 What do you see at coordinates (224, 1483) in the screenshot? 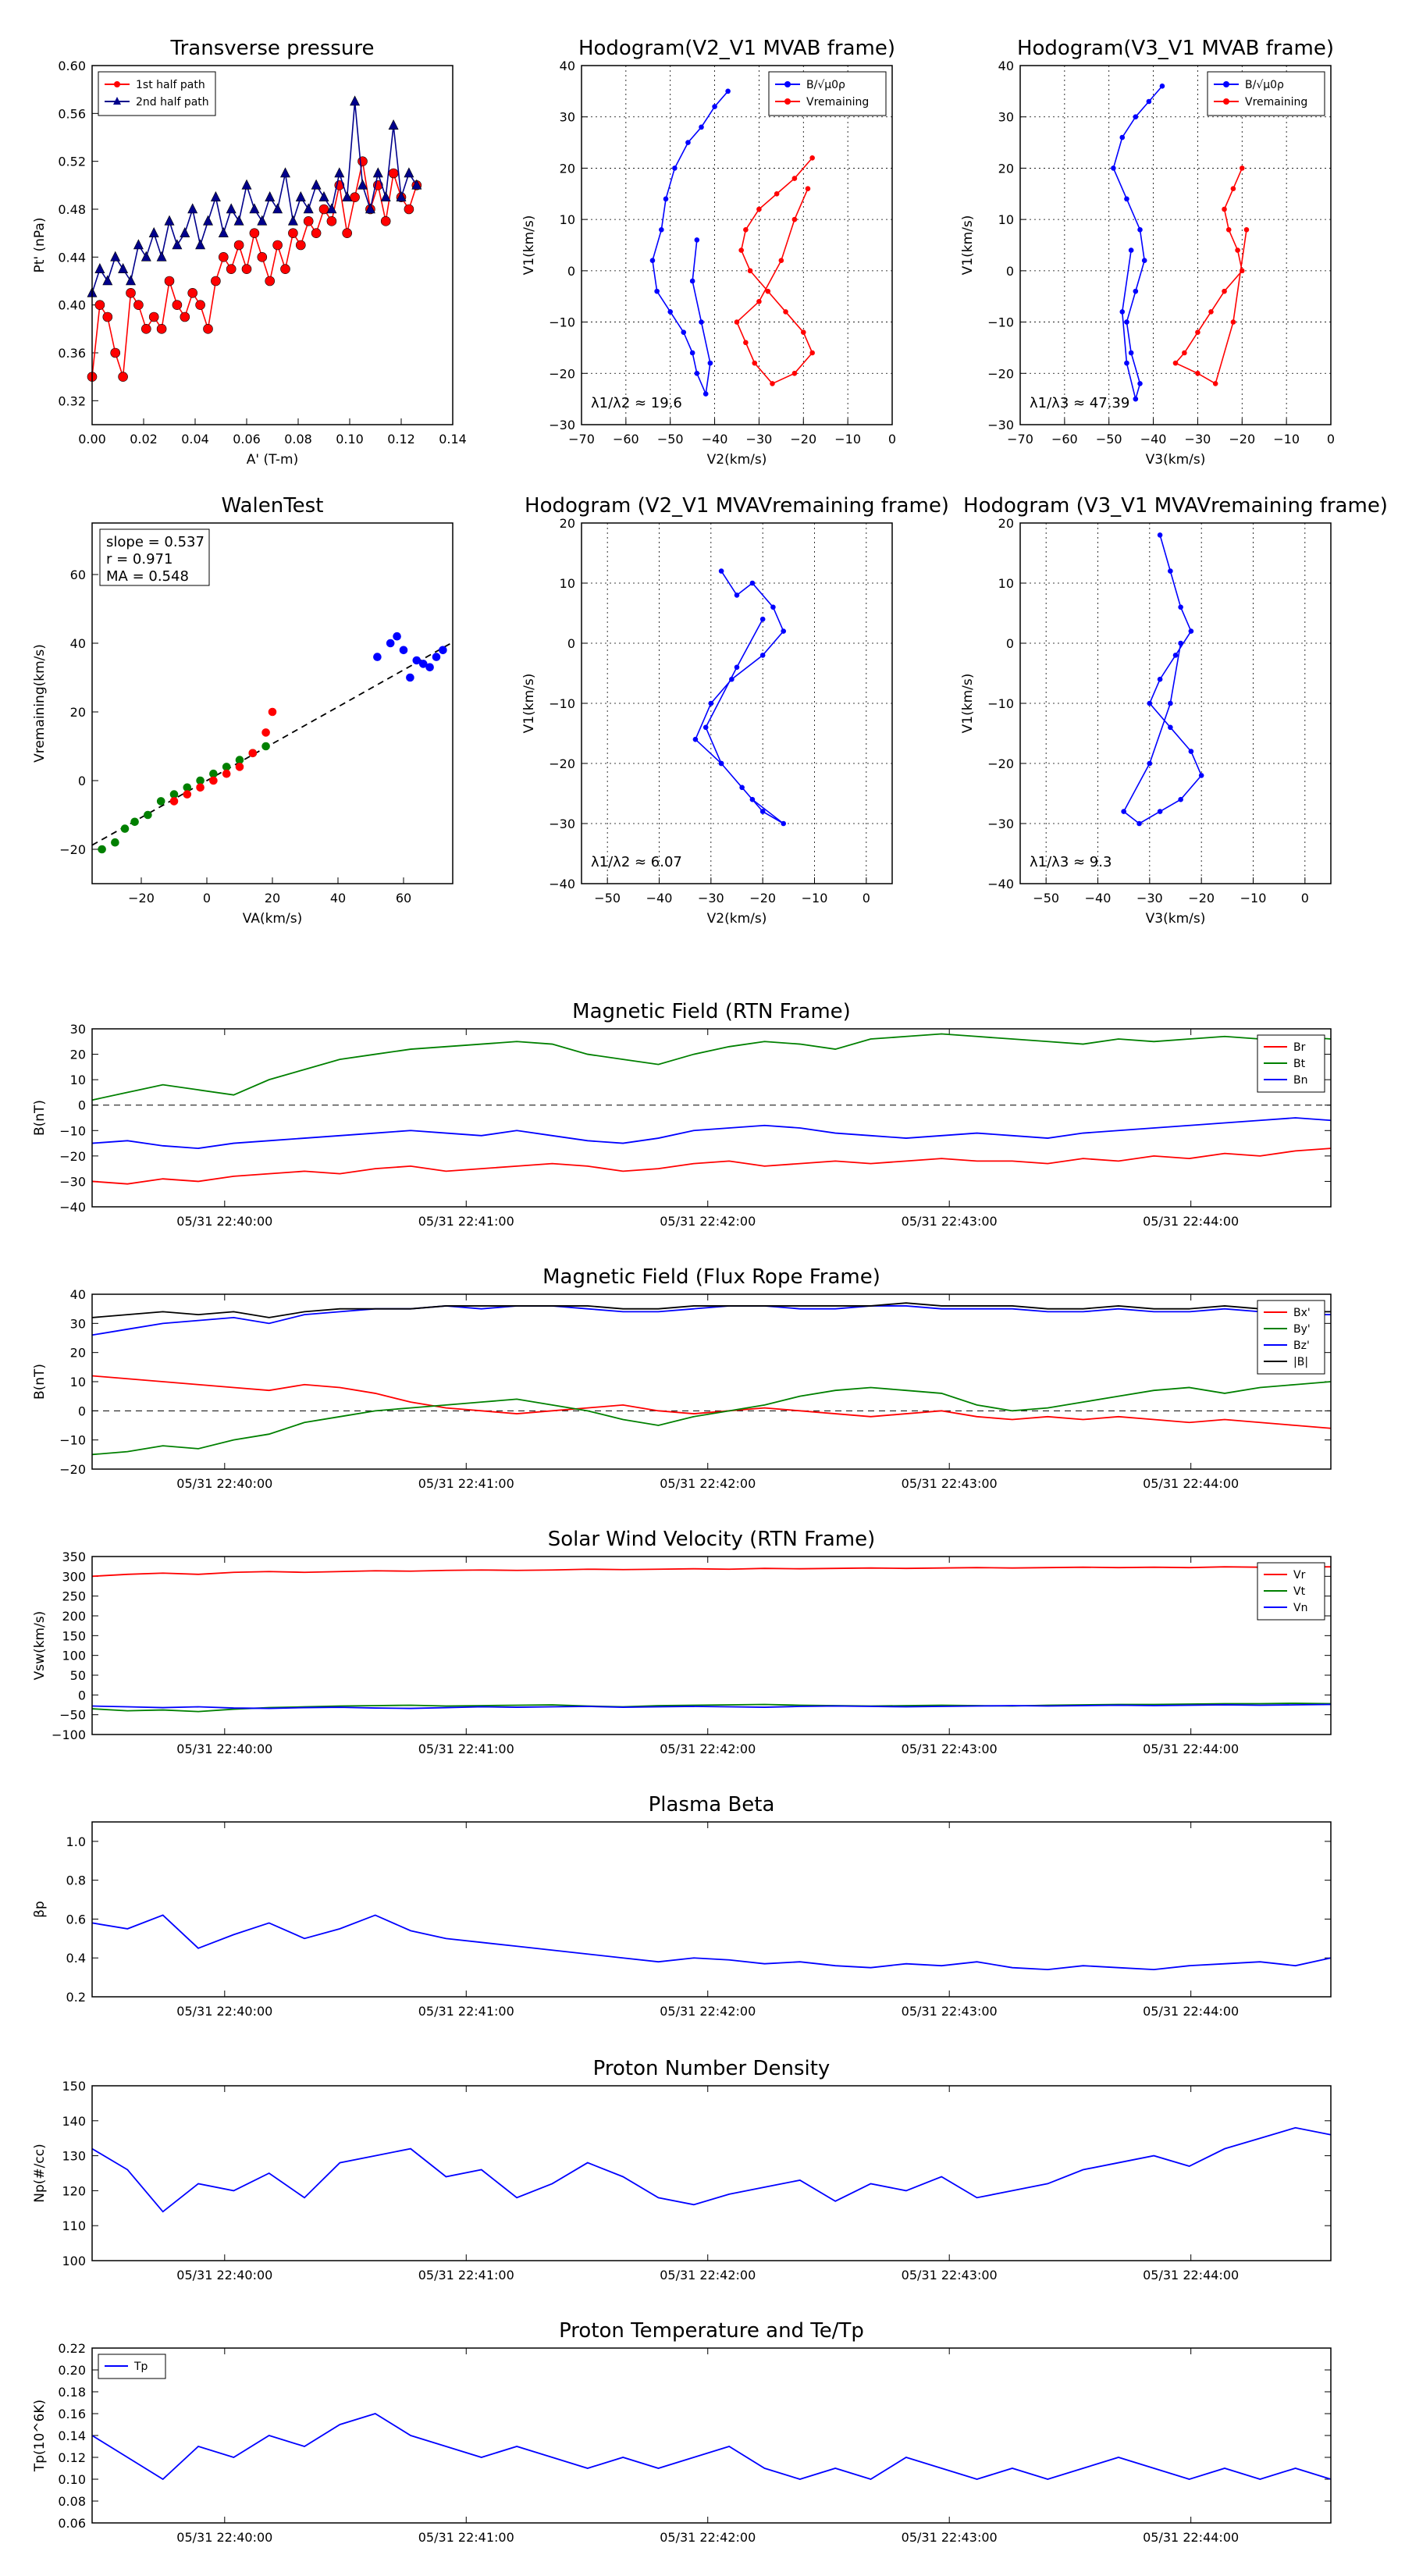
I see `x-tick-label: 05/31 22:40:00` at bounding box center [224, 1483].